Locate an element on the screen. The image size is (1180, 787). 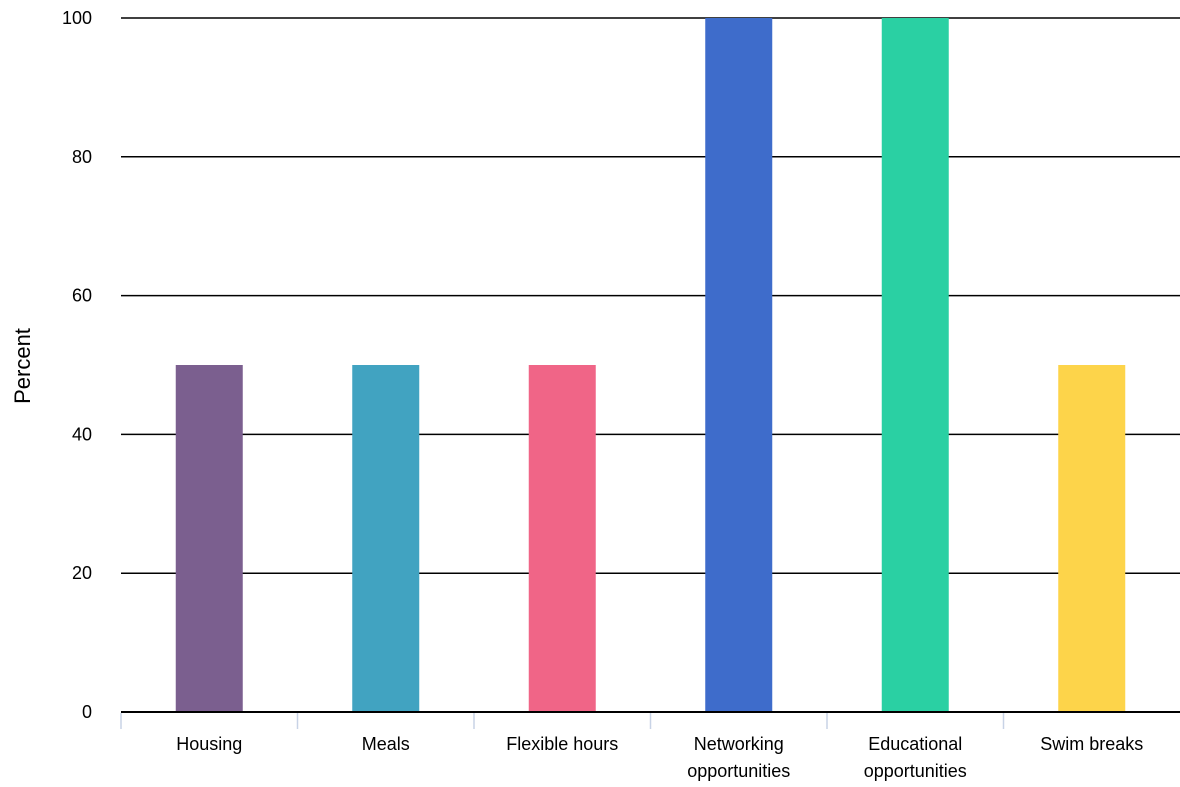
x-axis is located at coordinates (650, 720).